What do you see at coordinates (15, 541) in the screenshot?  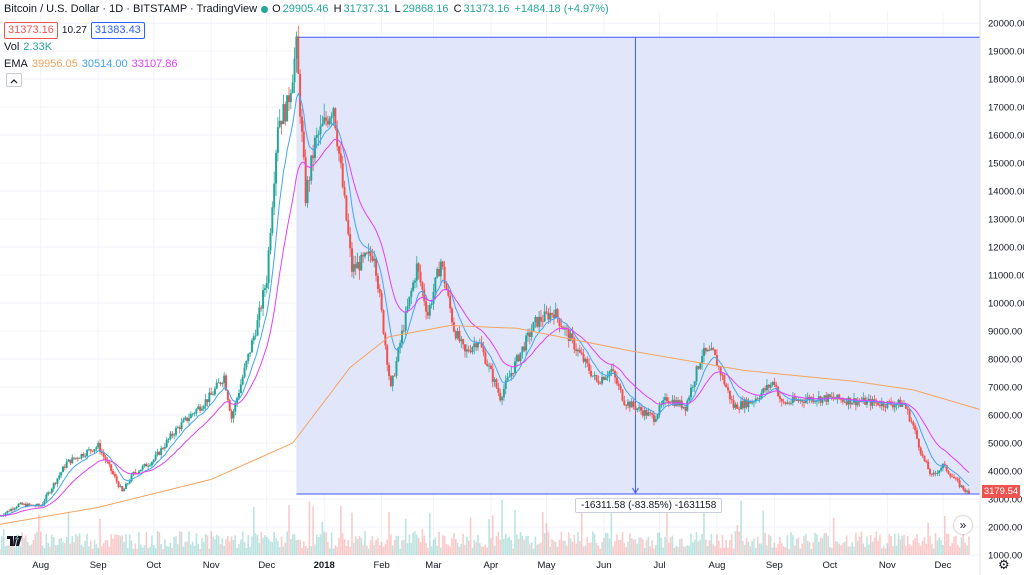 I see `tradingview-logo-icon` at bounding box center [15, 541].